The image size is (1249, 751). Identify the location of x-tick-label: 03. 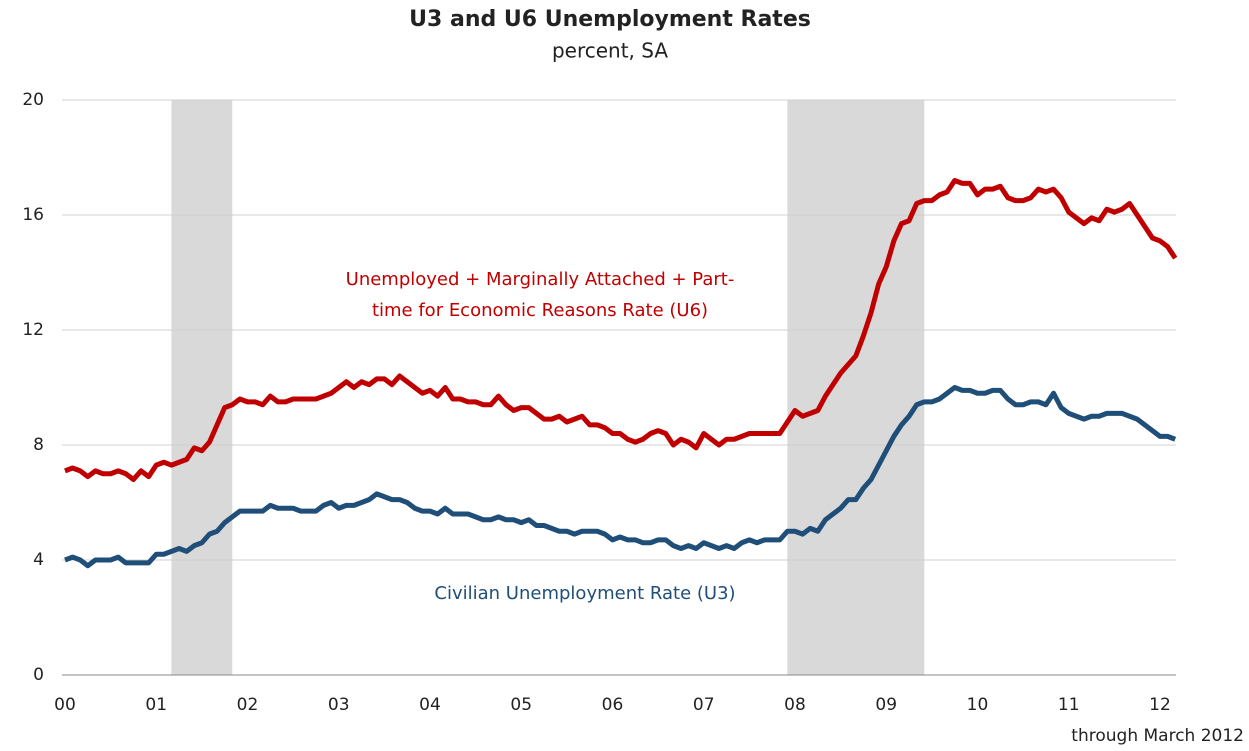
(339, 705).